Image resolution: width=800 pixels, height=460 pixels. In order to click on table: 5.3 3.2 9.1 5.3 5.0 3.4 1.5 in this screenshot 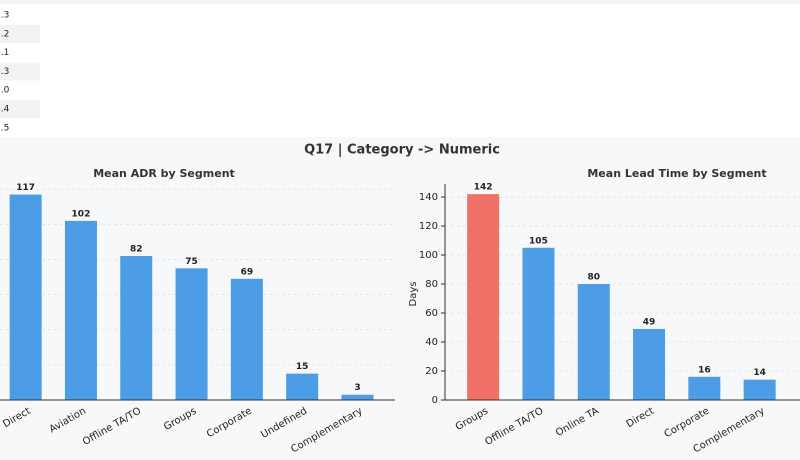, I will do `click(20, 72)`.